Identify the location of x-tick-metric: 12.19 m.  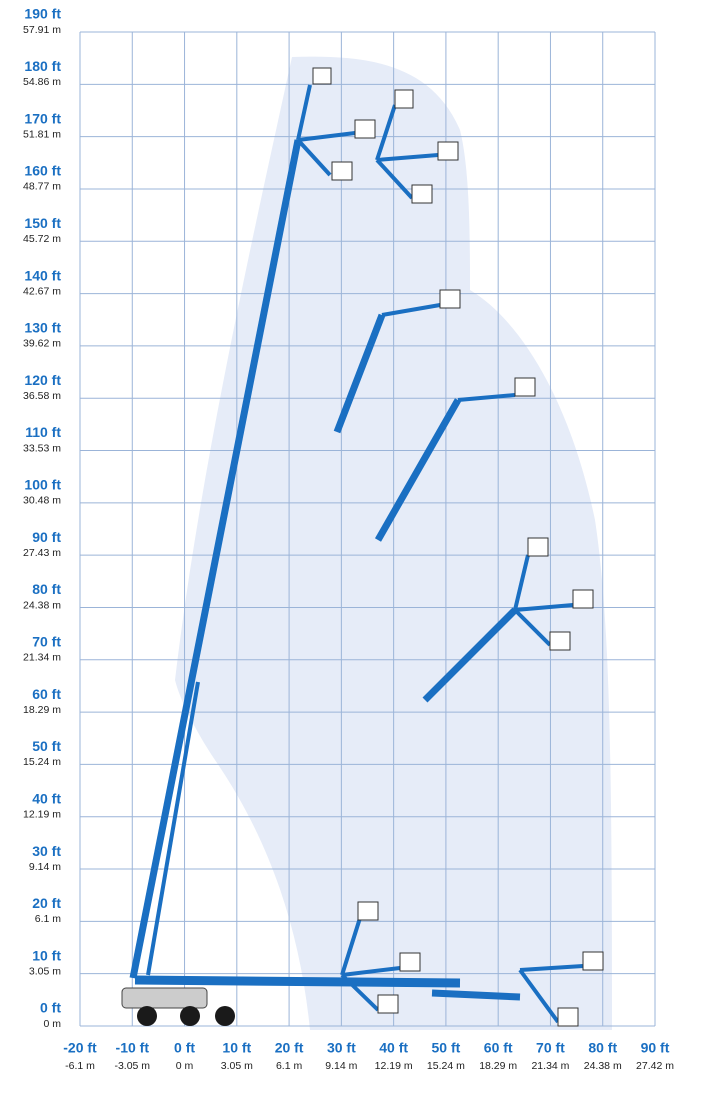
(394, 1066).